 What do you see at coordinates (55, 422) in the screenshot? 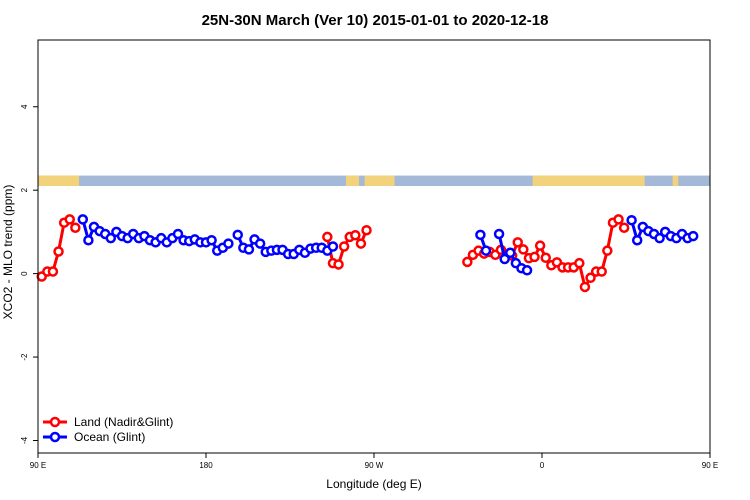
I see `legend-land-marker` at bounding box center [55, 422].